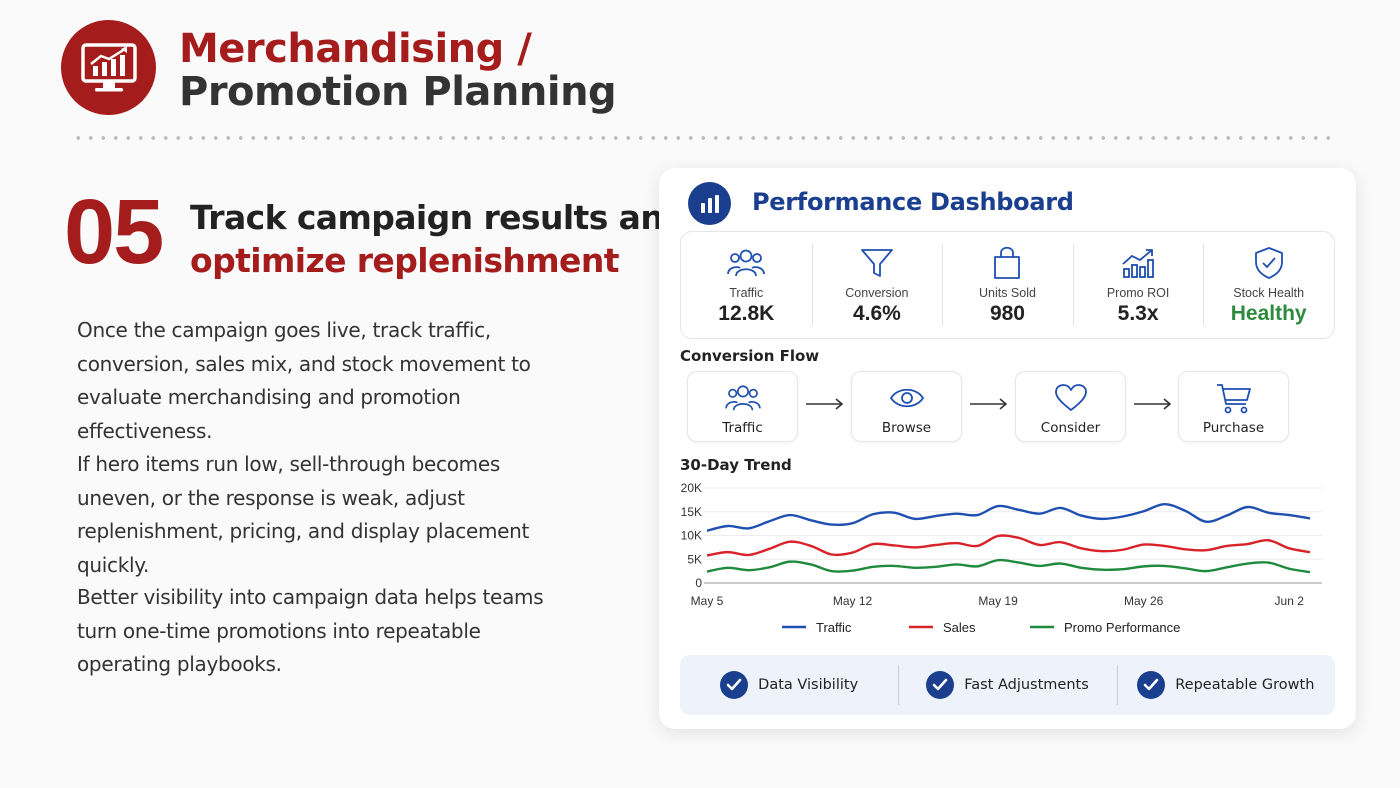  Describe the element at coordinates (1234, 398) in the screenshot. I see `cart-icon` at that location.